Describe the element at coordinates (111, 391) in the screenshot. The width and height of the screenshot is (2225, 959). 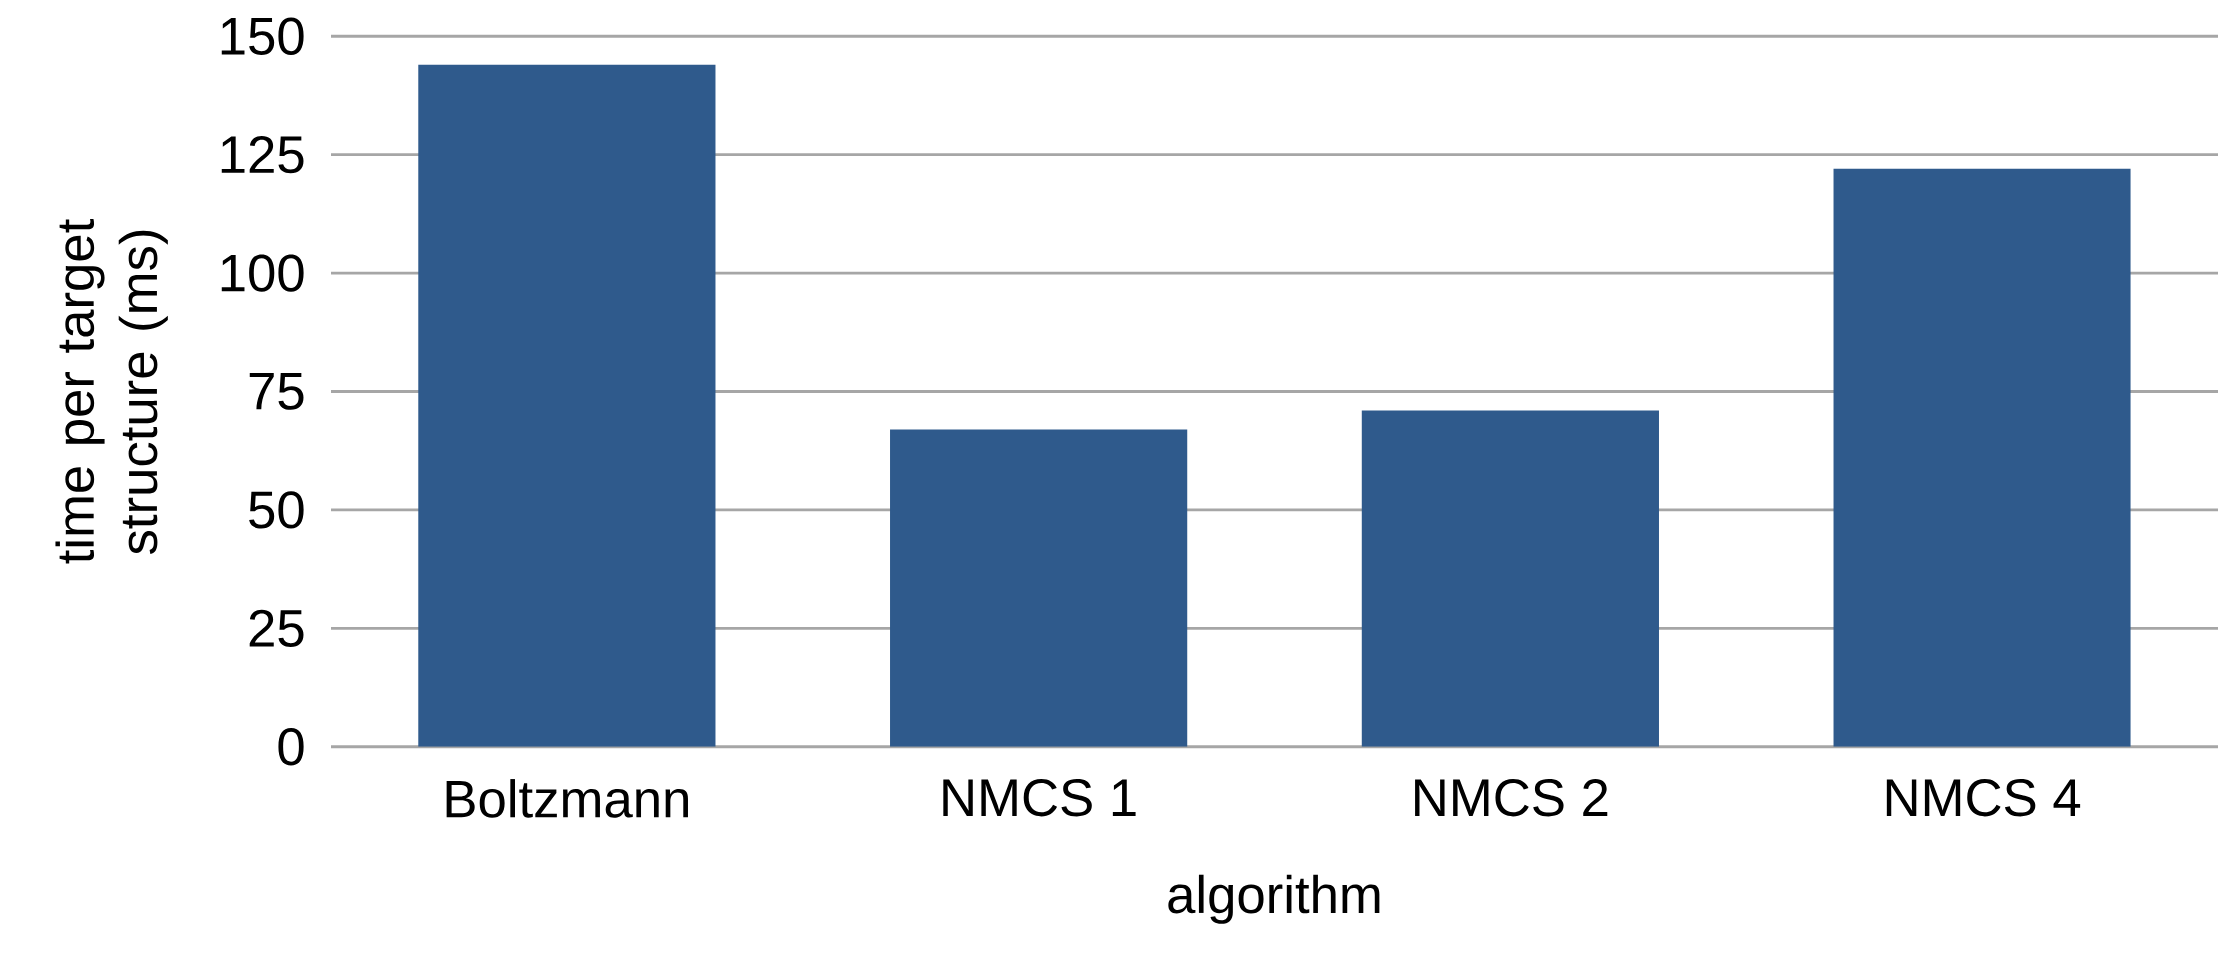
I see `y-axis-title: time per target structure (ms)` at that location.